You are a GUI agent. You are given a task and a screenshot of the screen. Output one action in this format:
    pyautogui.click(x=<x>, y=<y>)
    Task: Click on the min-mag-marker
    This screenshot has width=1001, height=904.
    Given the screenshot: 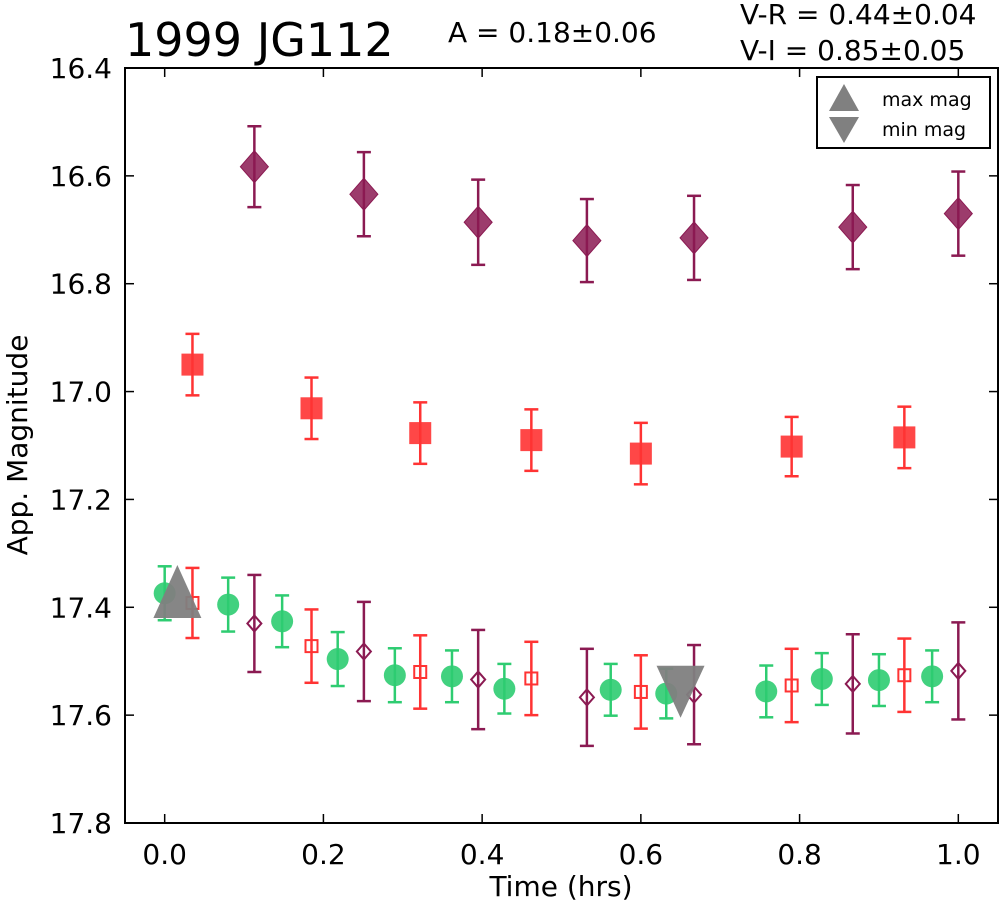 What is the action you would take?
    pyautogui.click(x=680, y=691)
    